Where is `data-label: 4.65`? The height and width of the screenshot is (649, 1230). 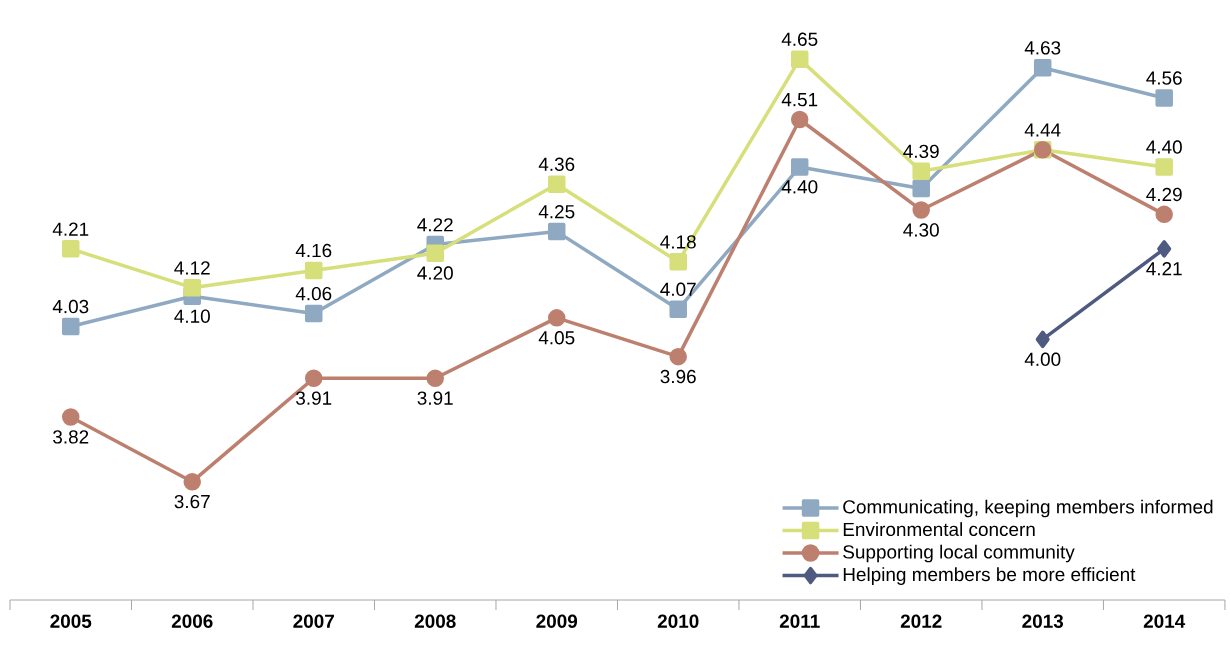 data-label: 4.65 is located at coordinates (799, 39).